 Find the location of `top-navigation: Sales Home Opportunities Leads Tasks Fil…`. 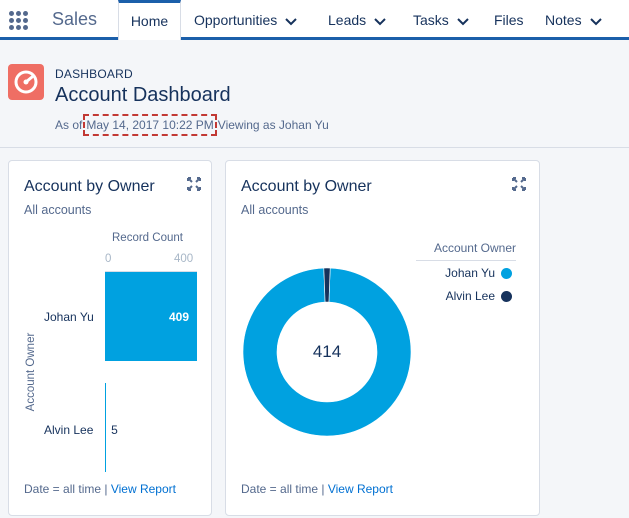

top-navigation: Sales Home Opportunities Leads Tasks Fil… is located at coordinates (314, 20).